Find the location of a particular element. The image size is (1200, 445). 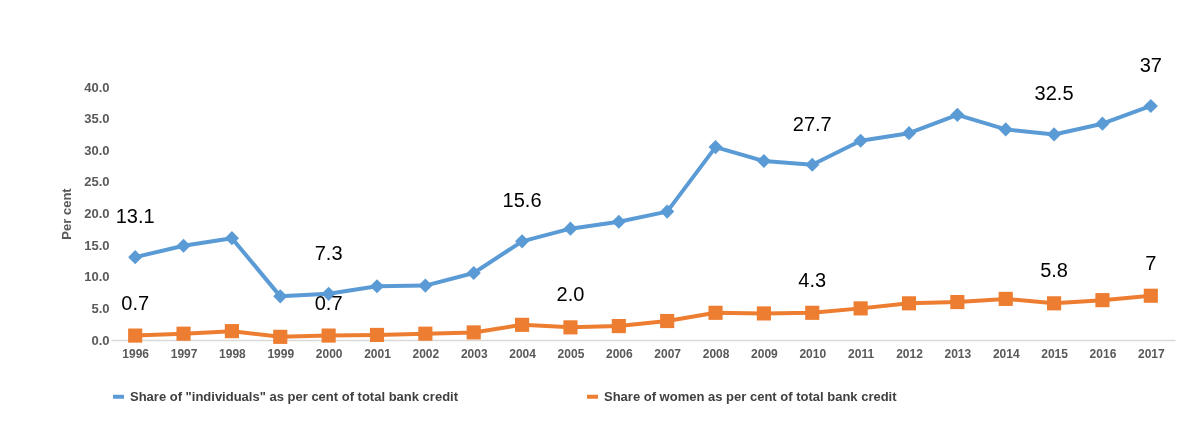

y-tick-label: 10.0 is located at coordinates (97, 277).